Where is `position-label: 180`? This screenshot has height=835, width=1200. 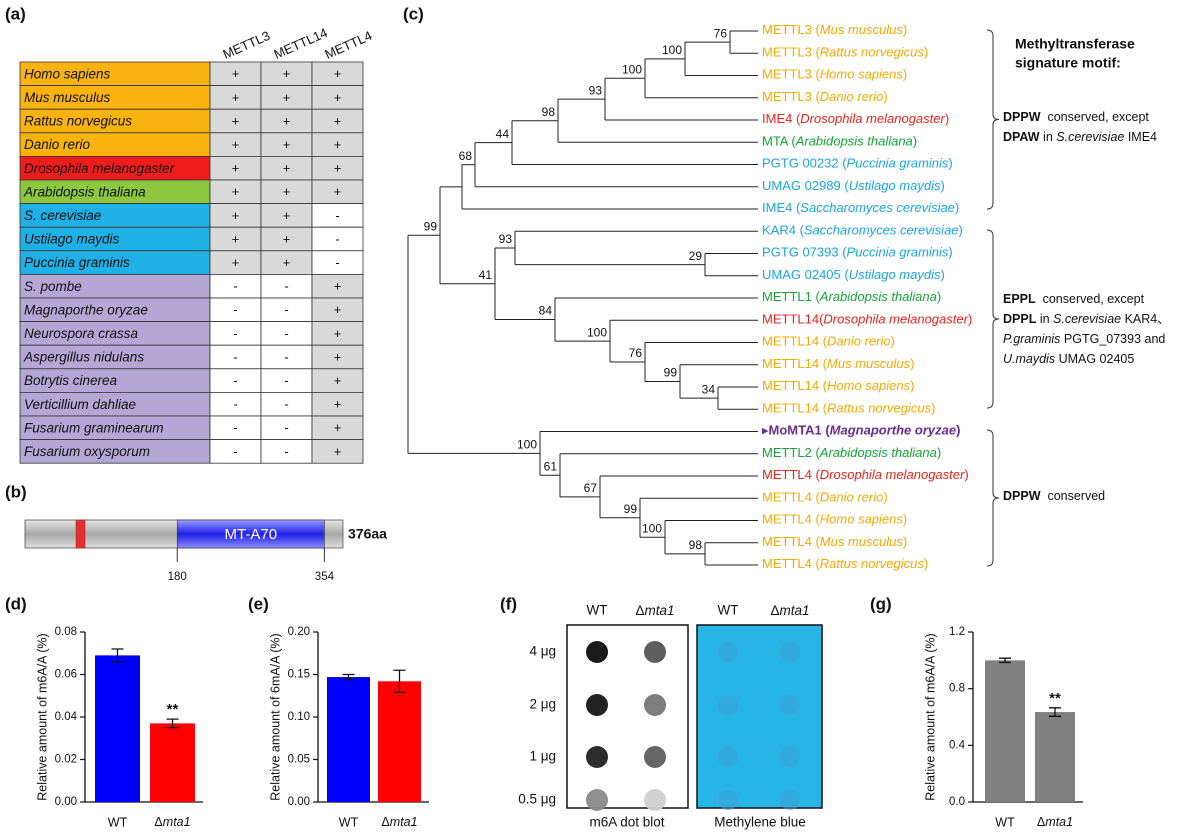
position-label: 180 is located at coordinates (177, 577).